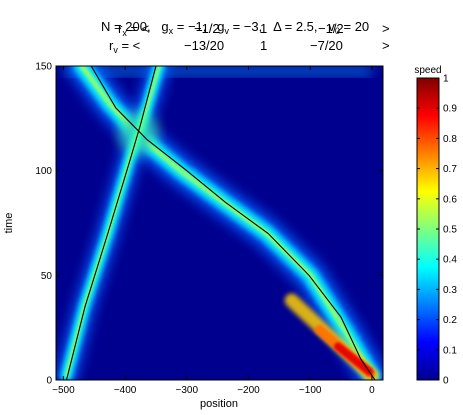  I want to click on colorbar-tick-label: 0.9, so click(450, 109).